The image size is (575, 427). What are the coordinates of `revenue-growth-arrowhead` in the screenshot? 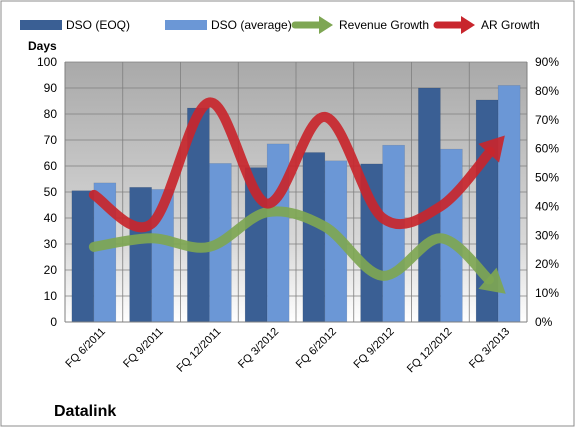 It's located at (492, 280).